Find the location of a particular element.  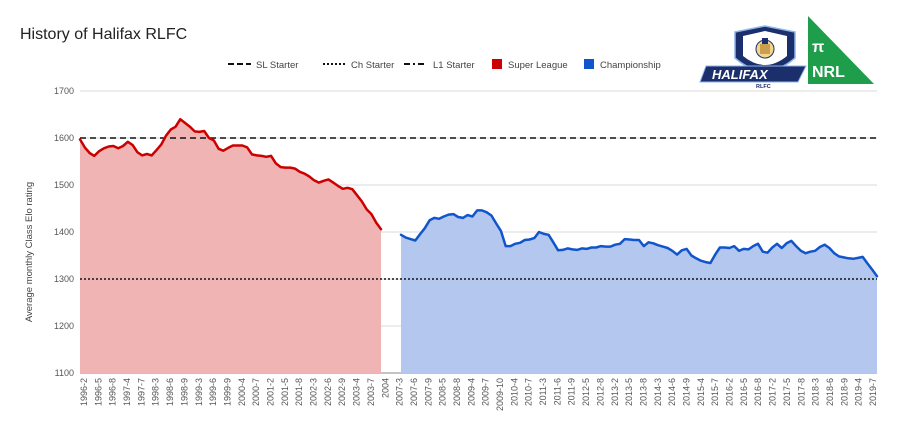

x-tick-label: 2000-7 is located at coordinates (256, 392).